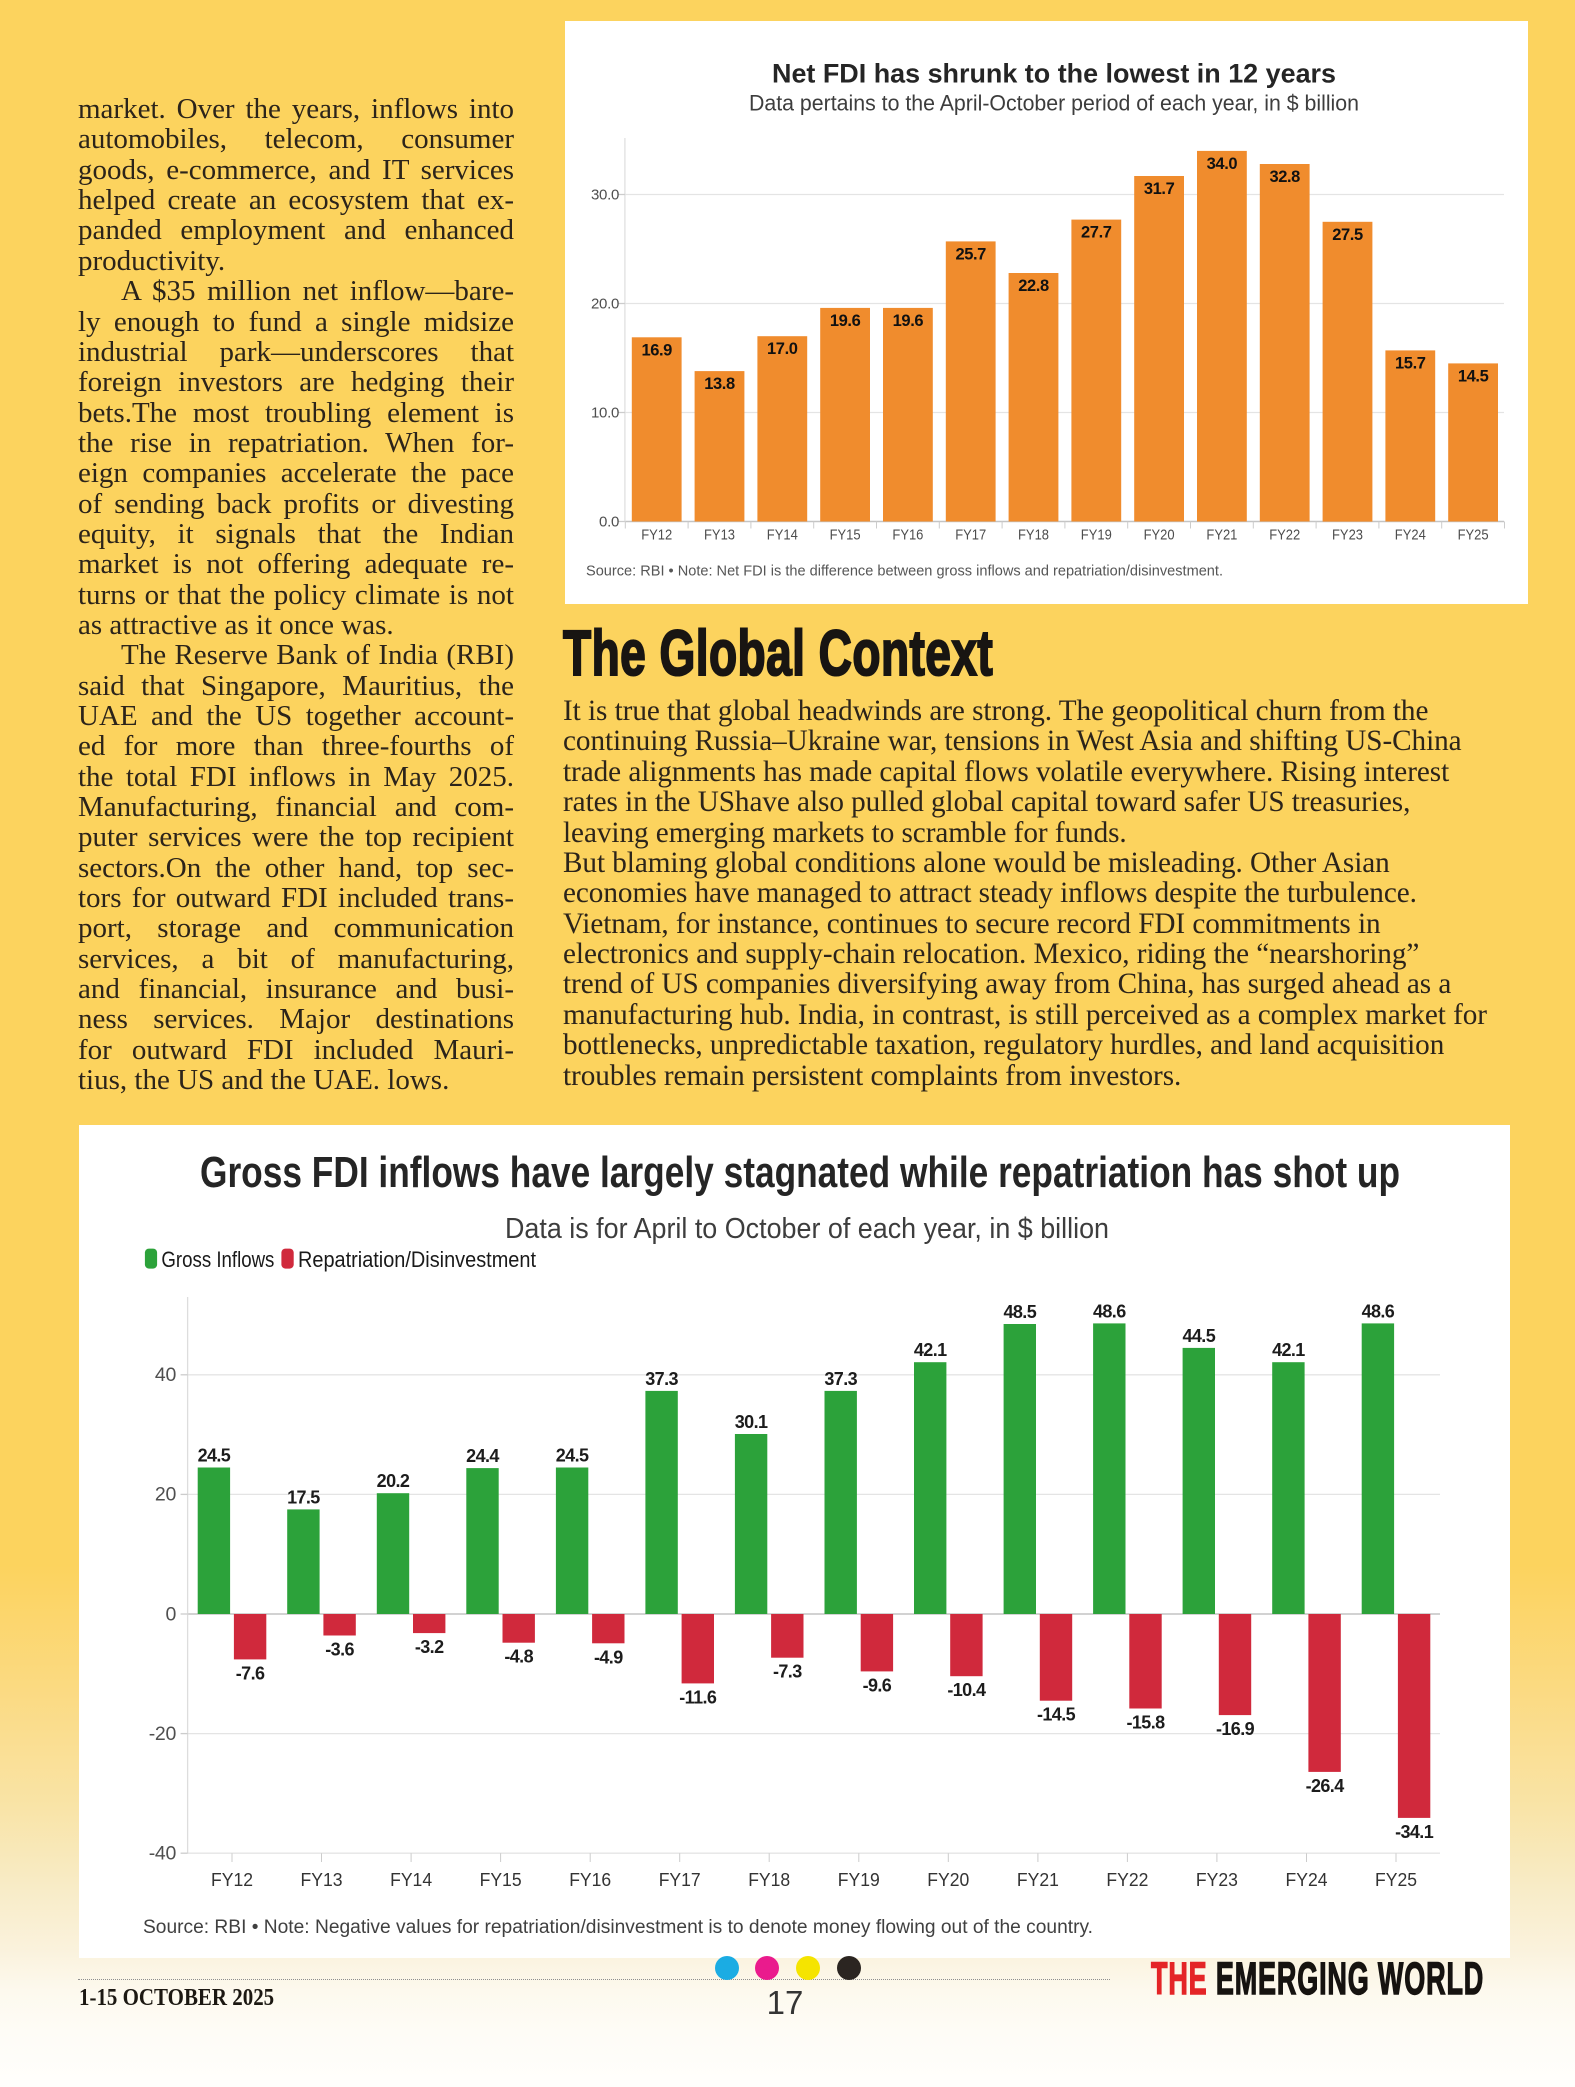 This screenshot has width=1575, height=2087. What do you see at coordinates (605, 303) in the screenshot?
I see `svg-text: 20.0` at bounding box center [605, 303].